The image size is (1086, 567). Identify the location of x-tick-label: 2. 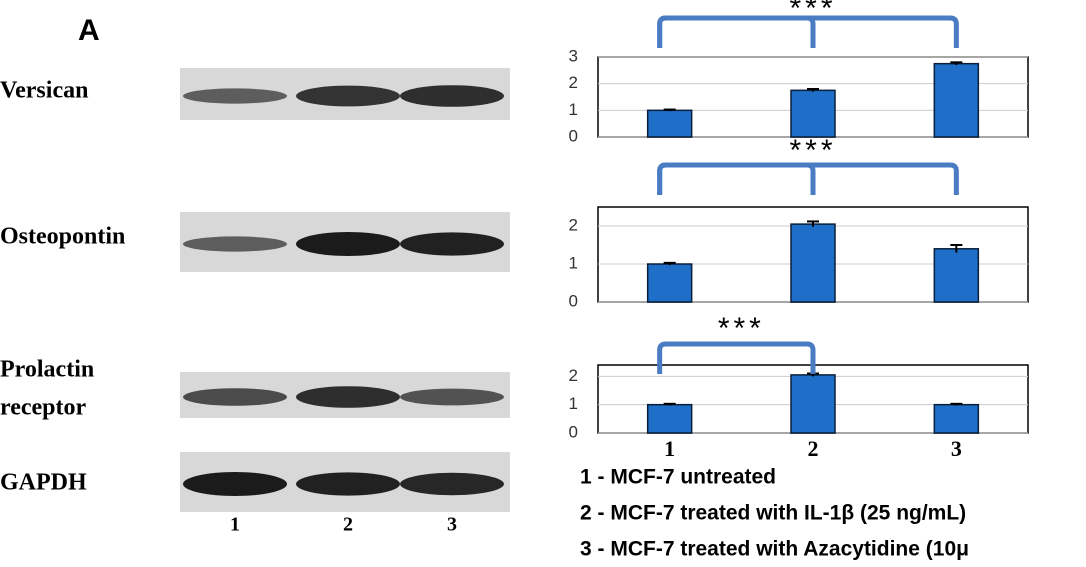
(813, 448).